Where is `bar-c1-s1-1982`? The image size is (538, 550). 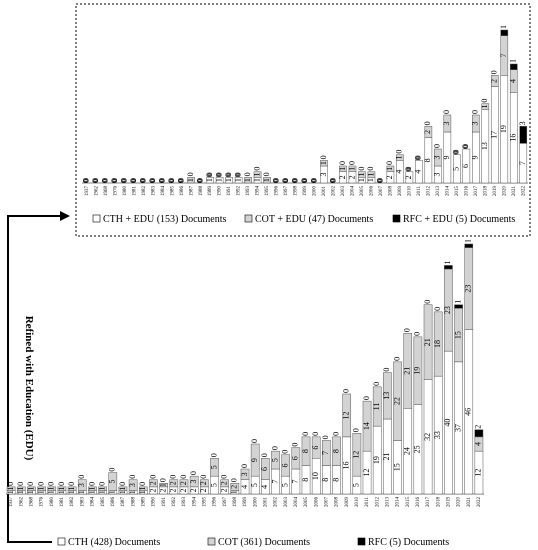
bar-c1-s1-1982 is located at coordinates (72, 488).